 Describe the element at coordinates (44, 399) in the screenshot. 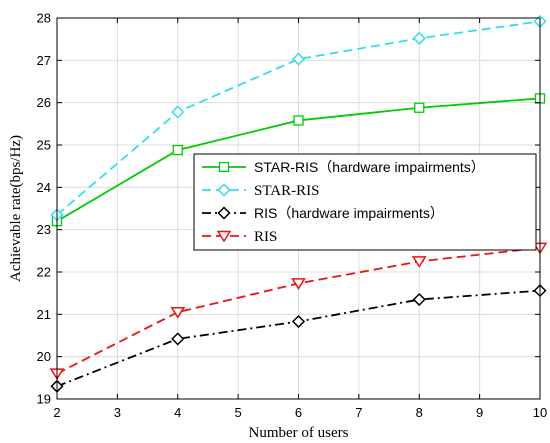

I see `y-tick-label: 19` at that location.